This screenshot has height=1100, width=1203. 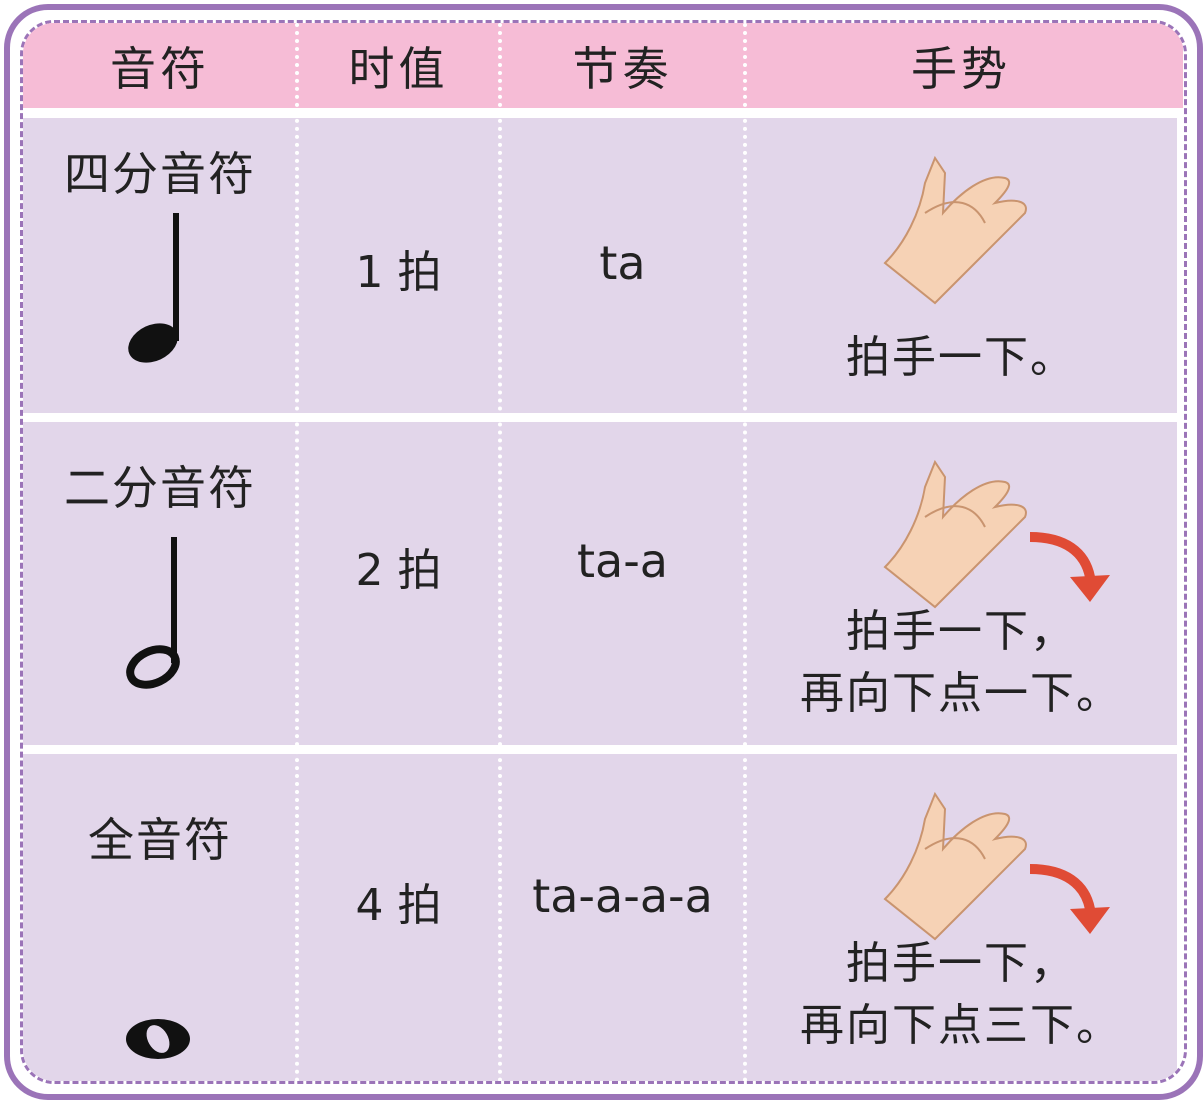 I want to click on gesture-text: 再向下点三下。, so click(x=961, y=1025).